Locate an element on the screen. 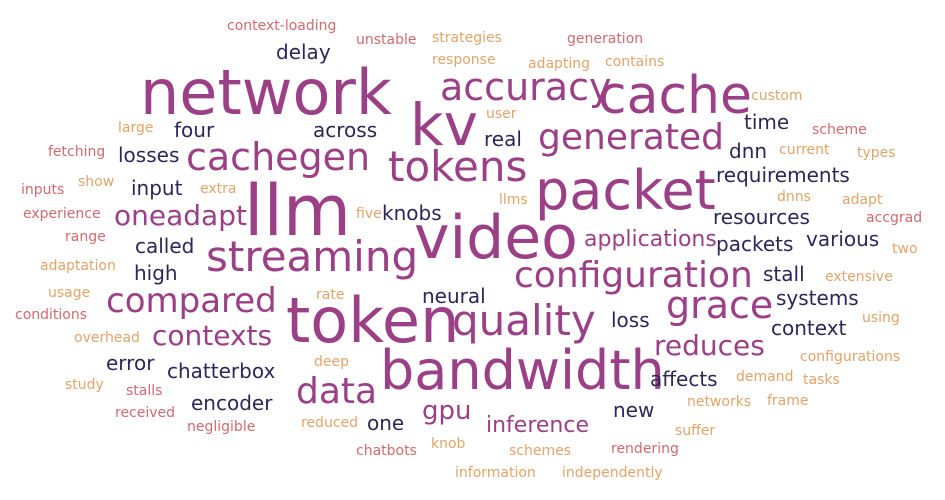  word-dnns: dnns is located at coordinates (794, 197).